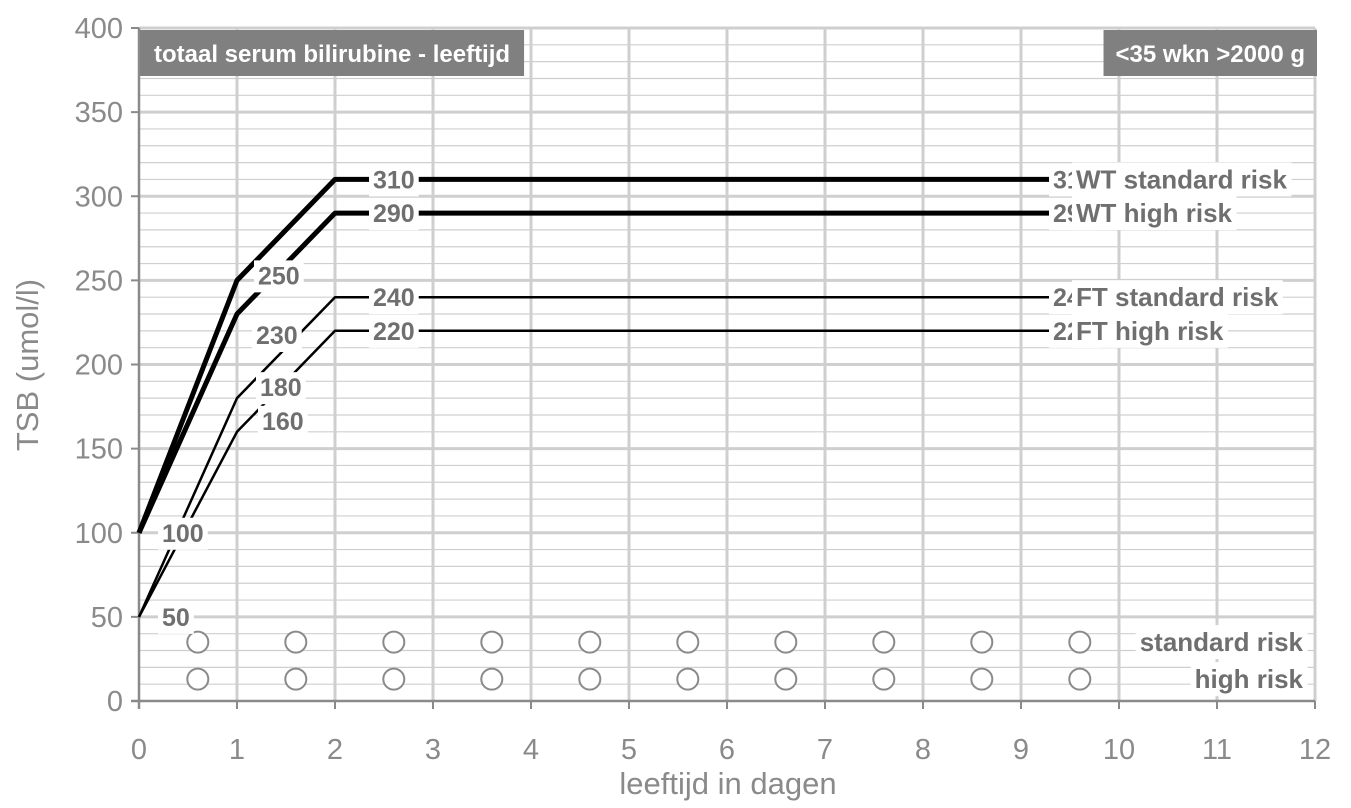 Image resolution: width=1351 pixels, height=808 pixels. What do you see at coordinates (1021, 750) in the screenshot?
I see `x-tick-label: 9` at bounding box center [1021, 750].